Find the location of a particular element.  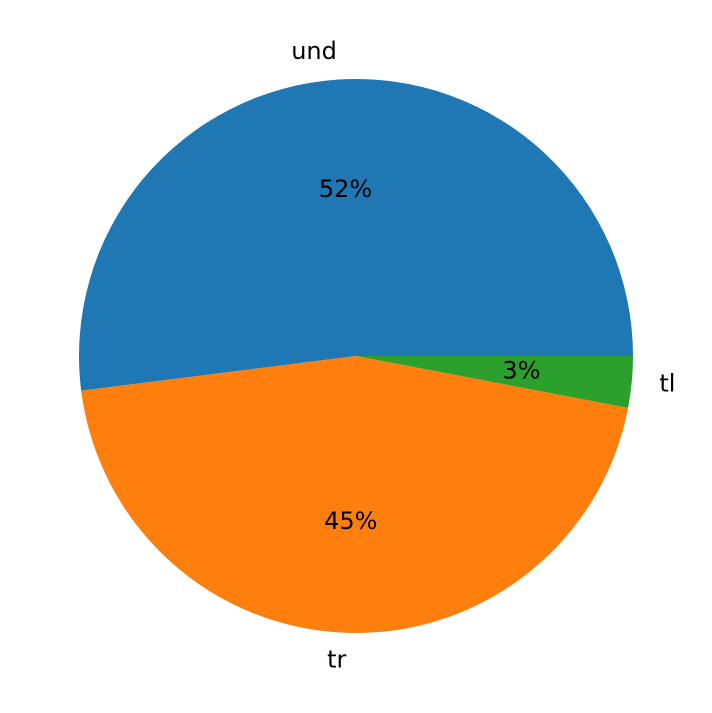

value-label: 45% is located at coordinates (350, 521).